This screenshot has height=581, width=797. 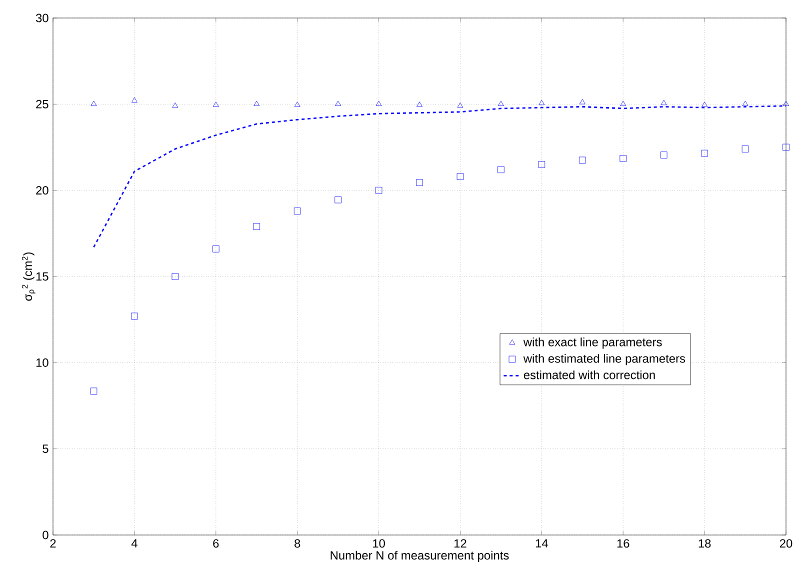 What do you see at coordinates (134, 543) in the screenshot?
I see `x-tick-label: 4` at bounding box center [134, 543].